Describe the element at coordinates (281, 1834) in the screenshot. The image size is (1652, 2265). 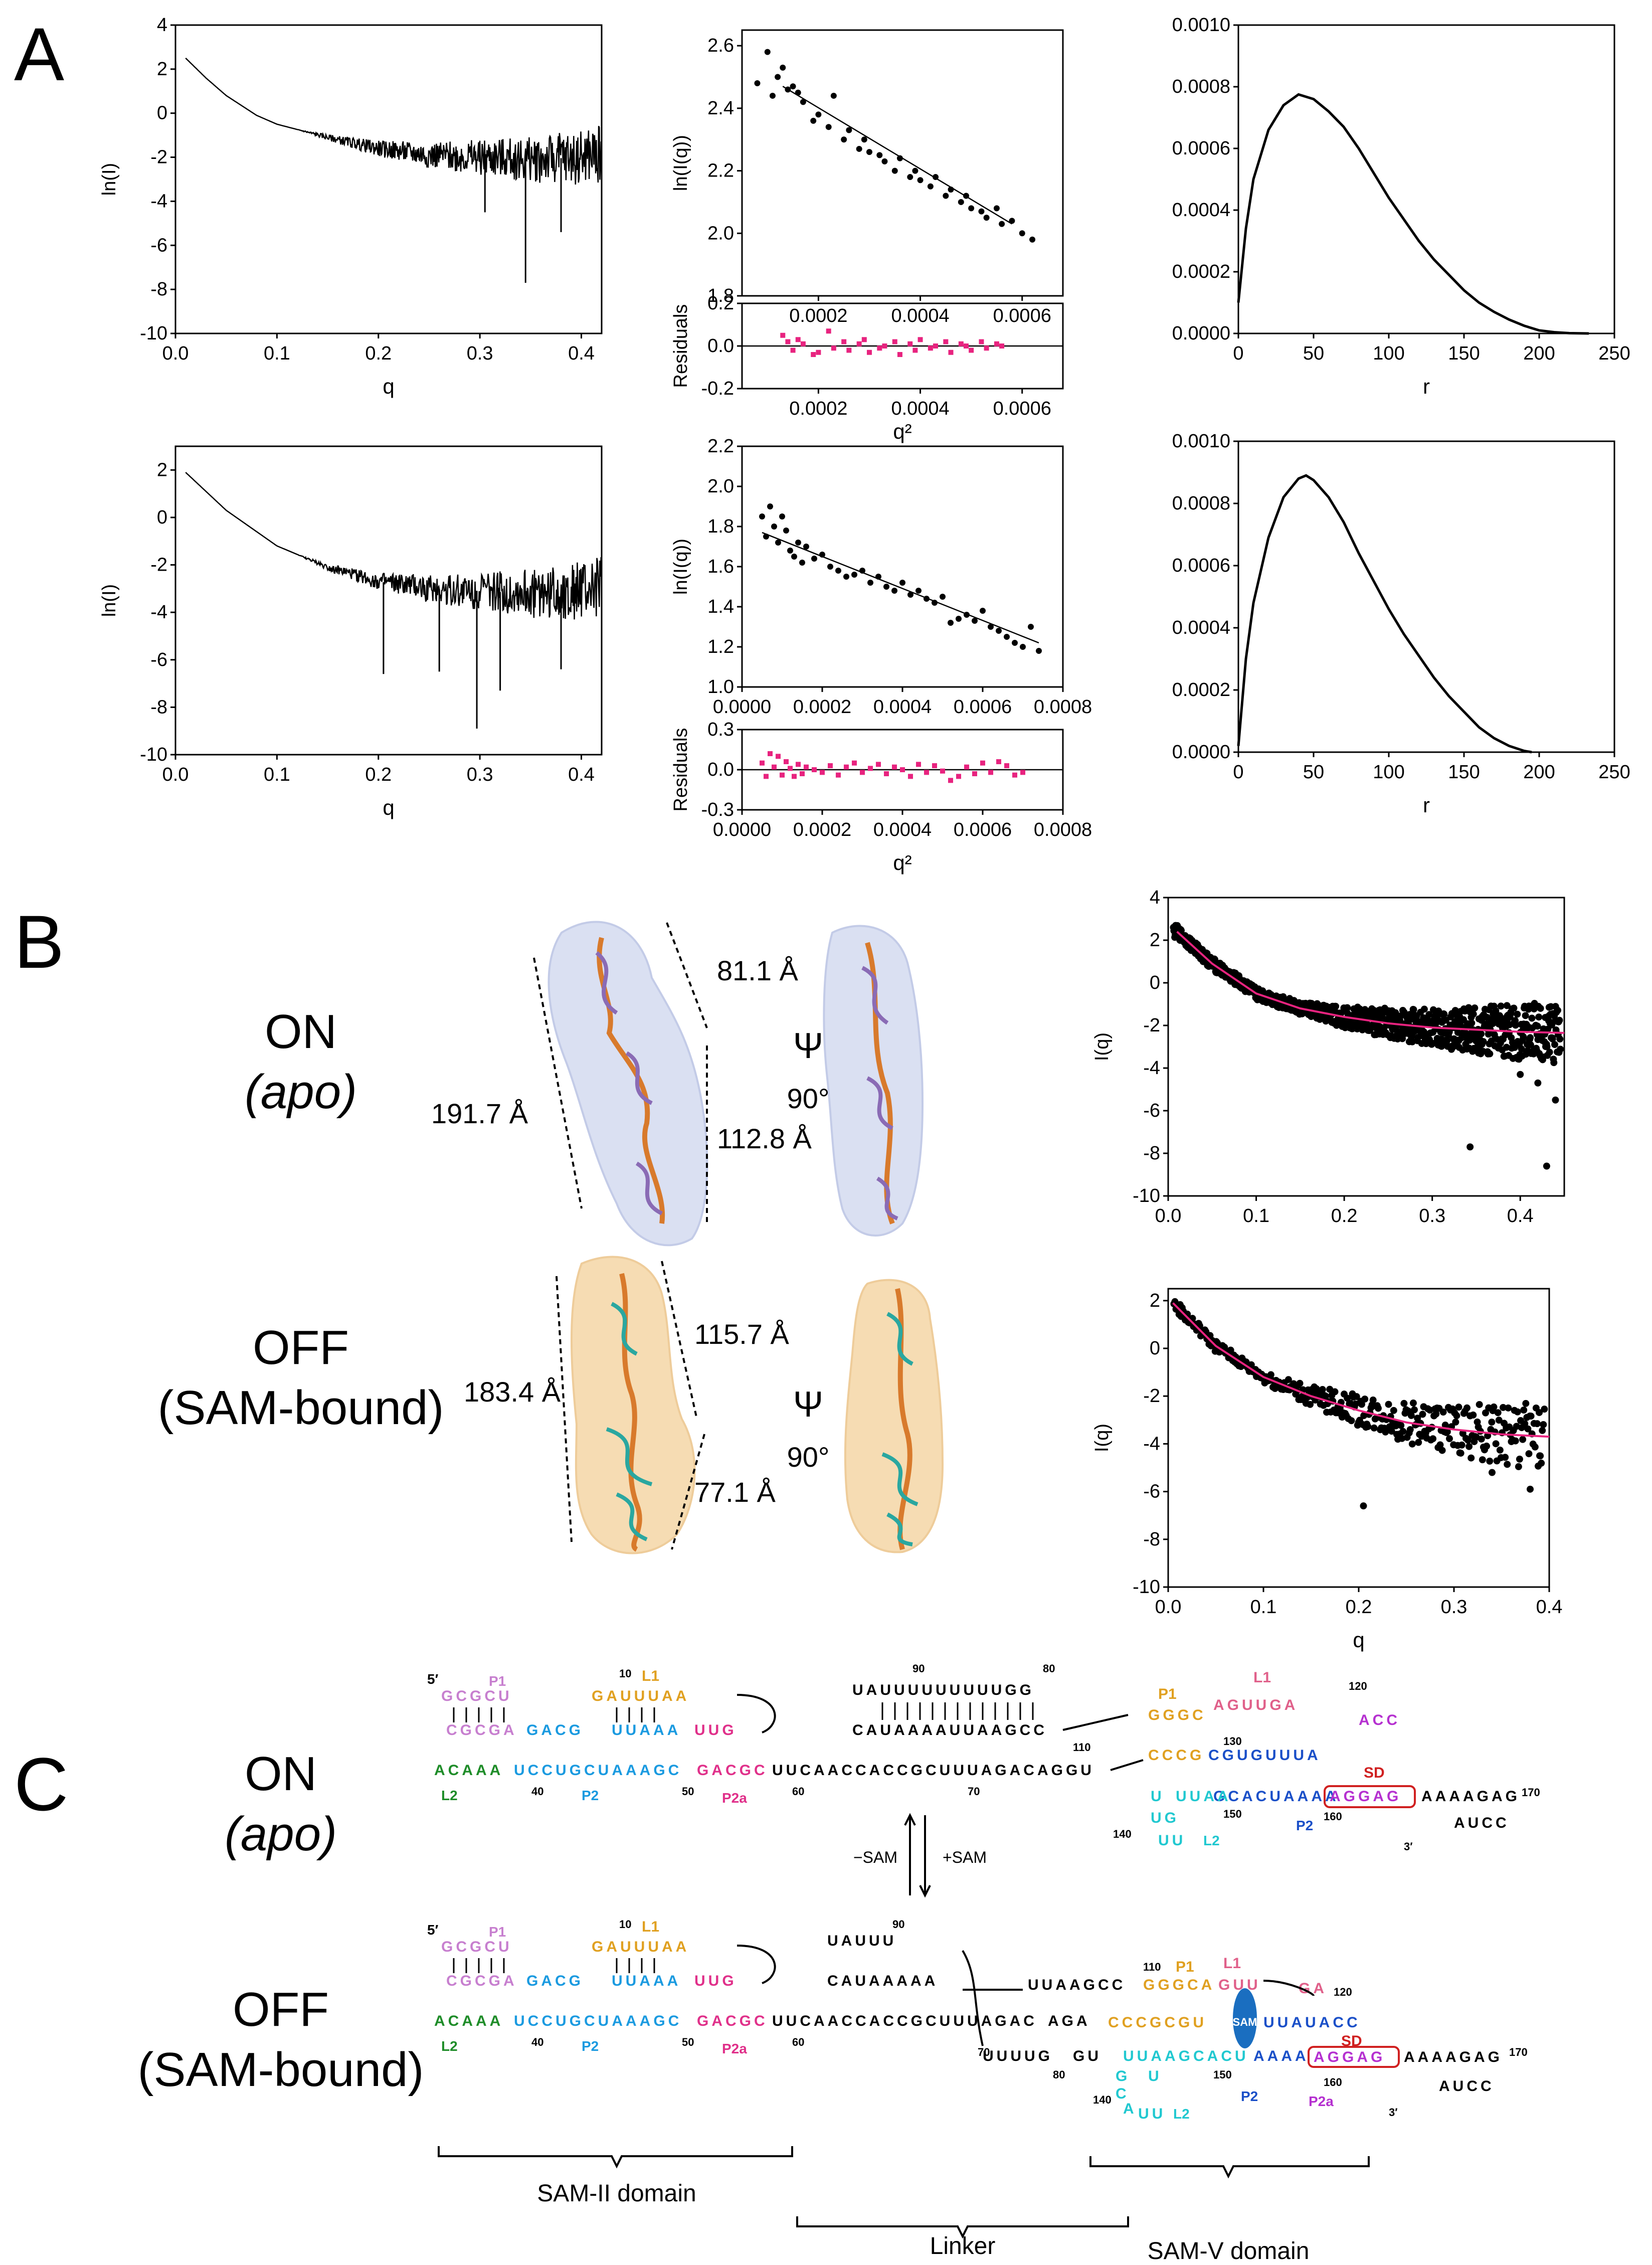
I see `c-on-subtitle: (apo)` at that location.